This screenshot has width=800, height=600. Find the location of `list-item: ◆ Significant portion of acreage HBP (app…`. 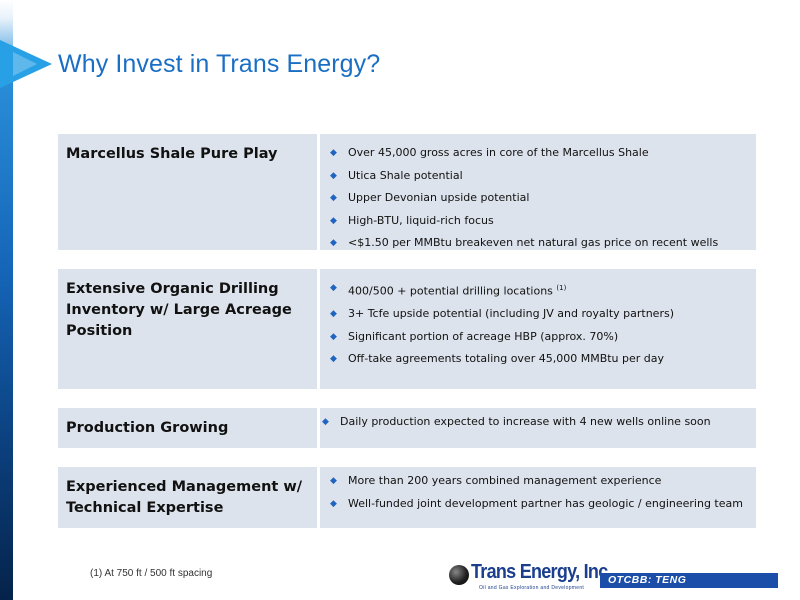

list-item: ◆ Significant portion of acreage HBP (app… is located at coordinates (539, 337).